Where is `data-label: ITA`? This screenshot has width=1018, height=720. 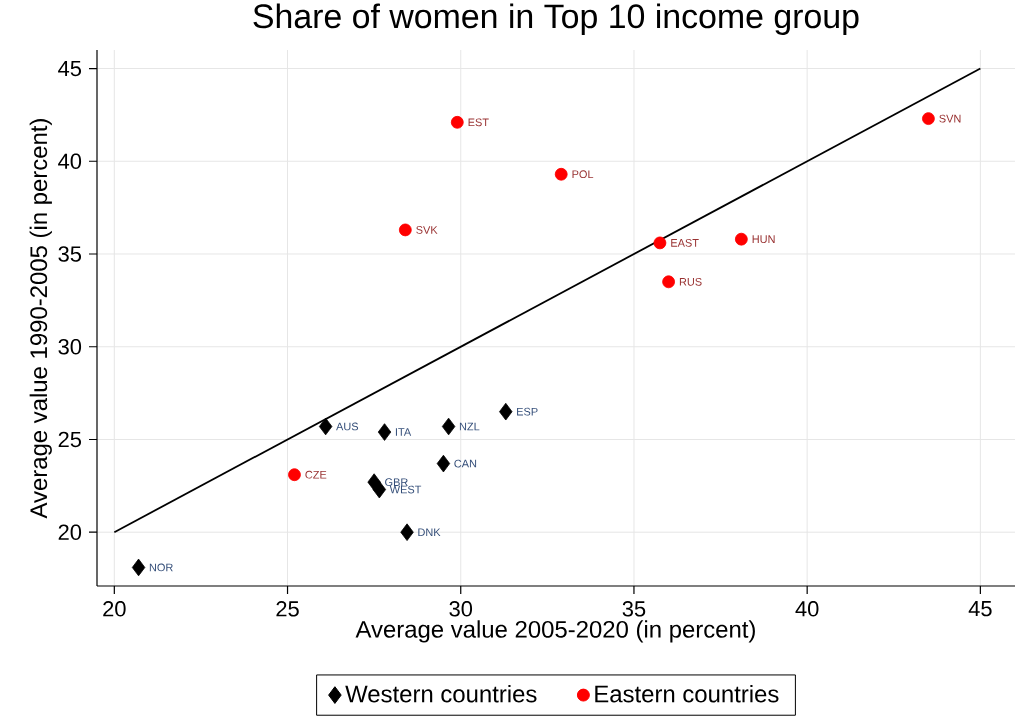 data-label: ITA is located at coordinates (403, 432).